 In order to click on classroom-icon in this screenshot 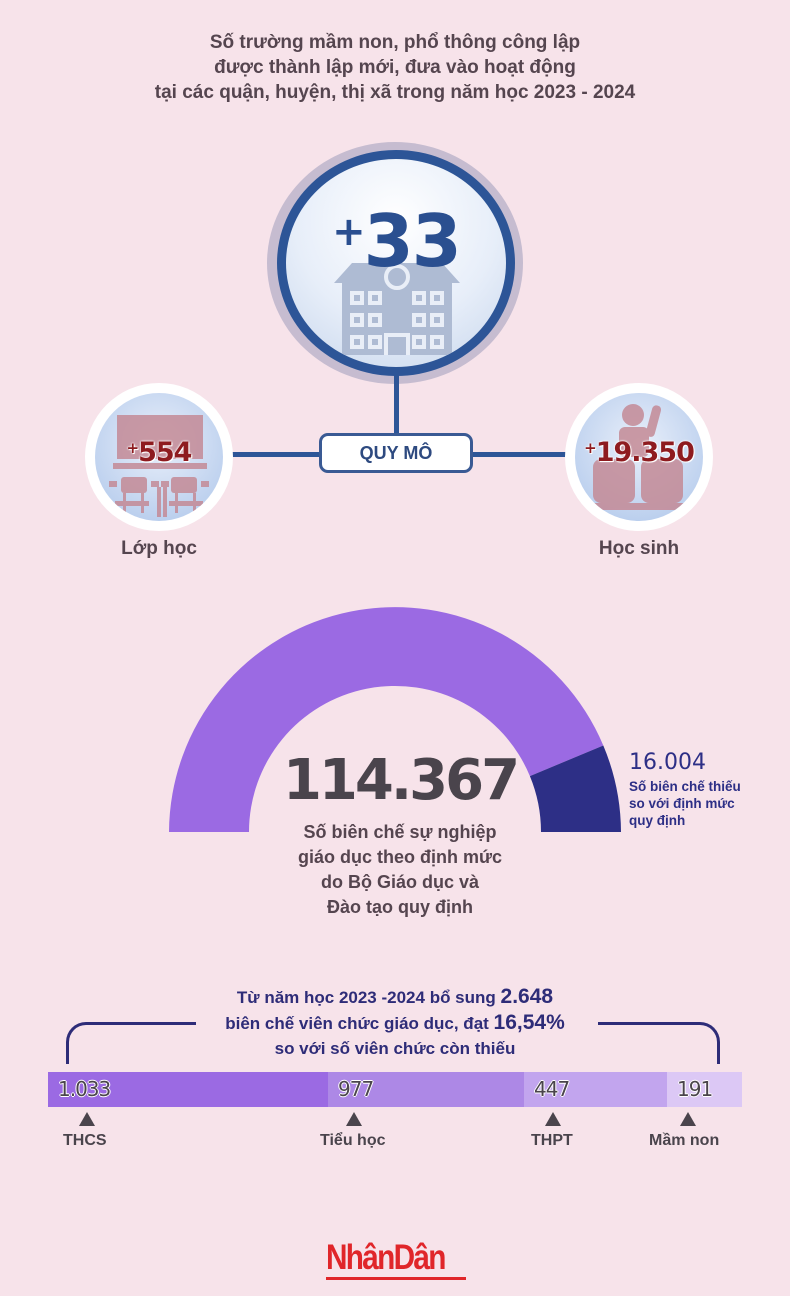, I will do `click(159, 466)`.